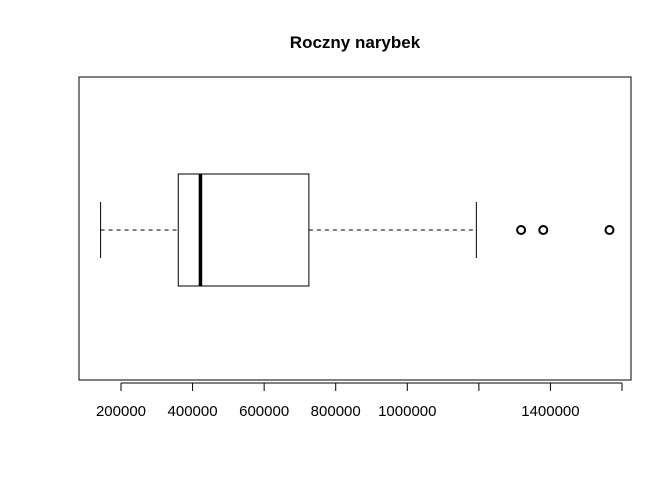  Describe the element at coordinates (550, 411) in the screenshot. I see `x-tick-label-6: 1400000` at that location.